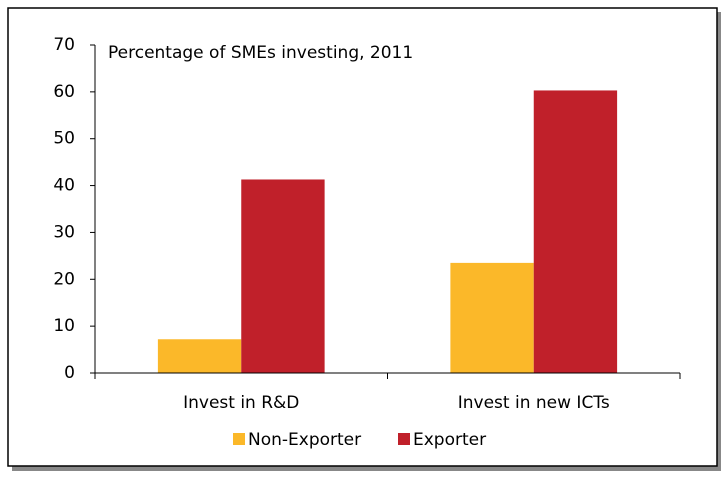  I want to click on y-tick-label: 50, so click(64, 139).